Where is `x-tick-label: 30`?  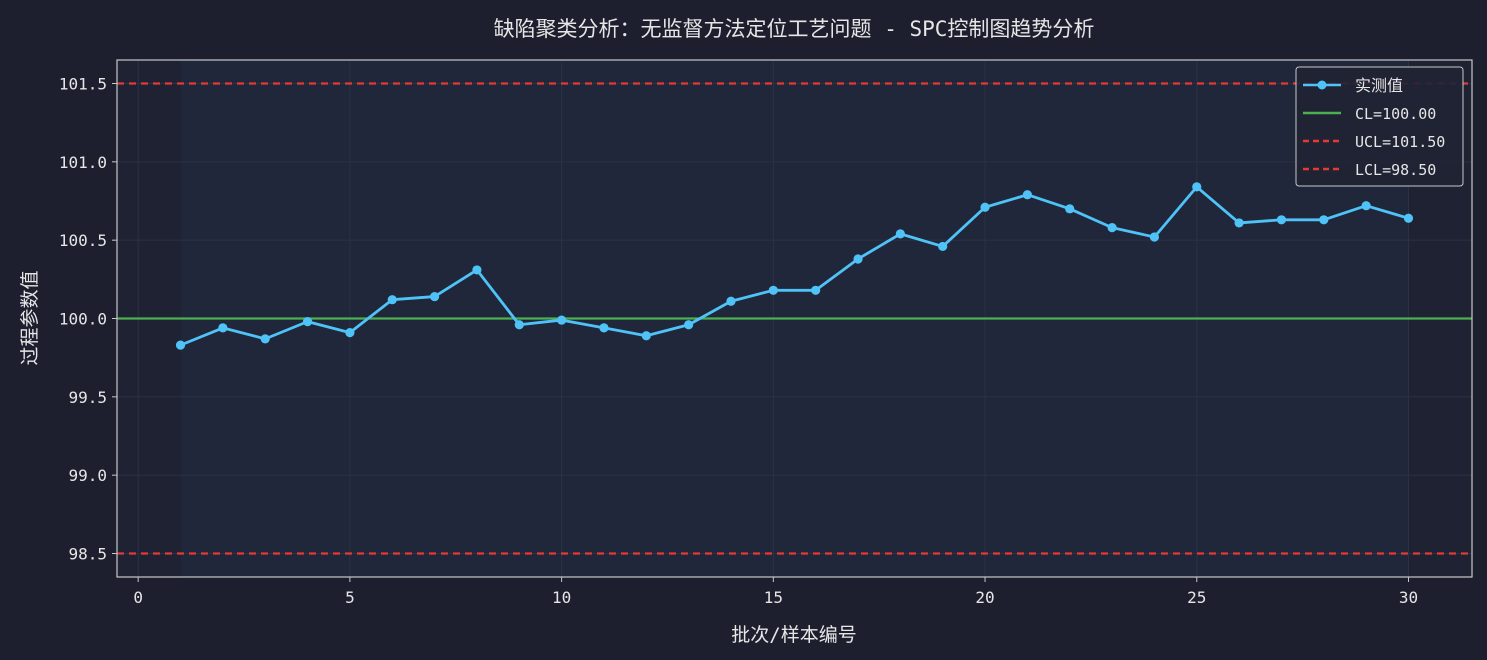 x-tick-label: 30 is located at coordinates (1408, 597).